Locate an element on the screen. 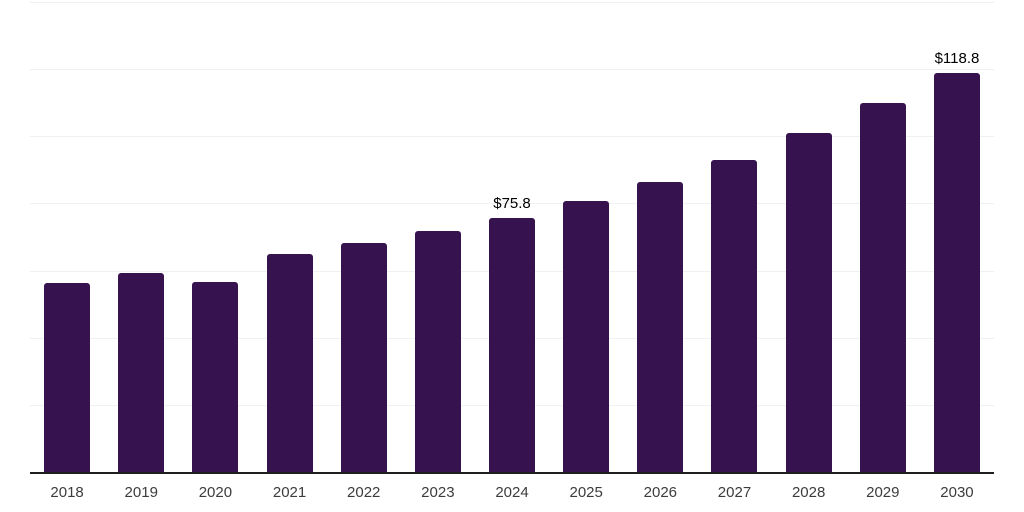  x-tick-label: 2028 is located at coordinates (808, 492).